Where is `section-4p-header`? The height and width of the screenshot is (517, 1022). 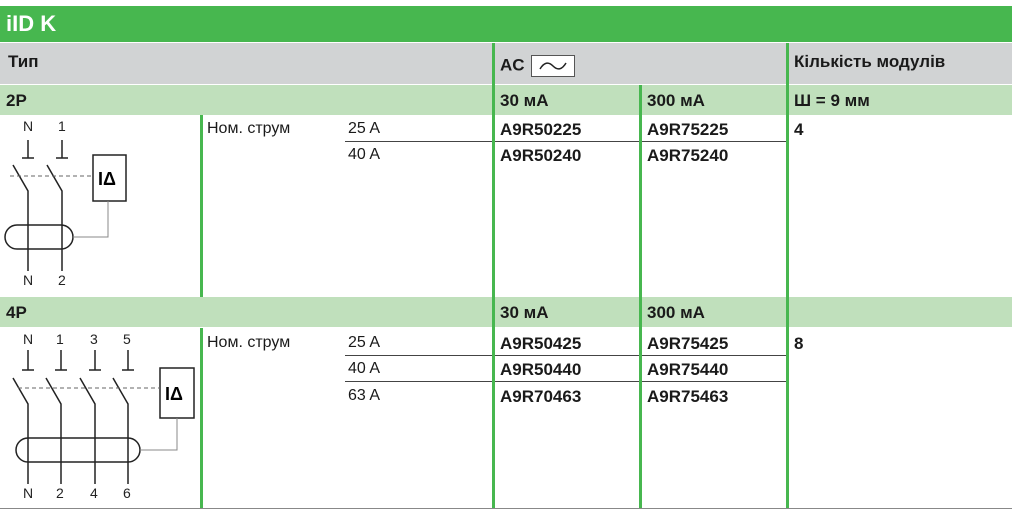
section-4p-header is located at coordinates (506, 312).